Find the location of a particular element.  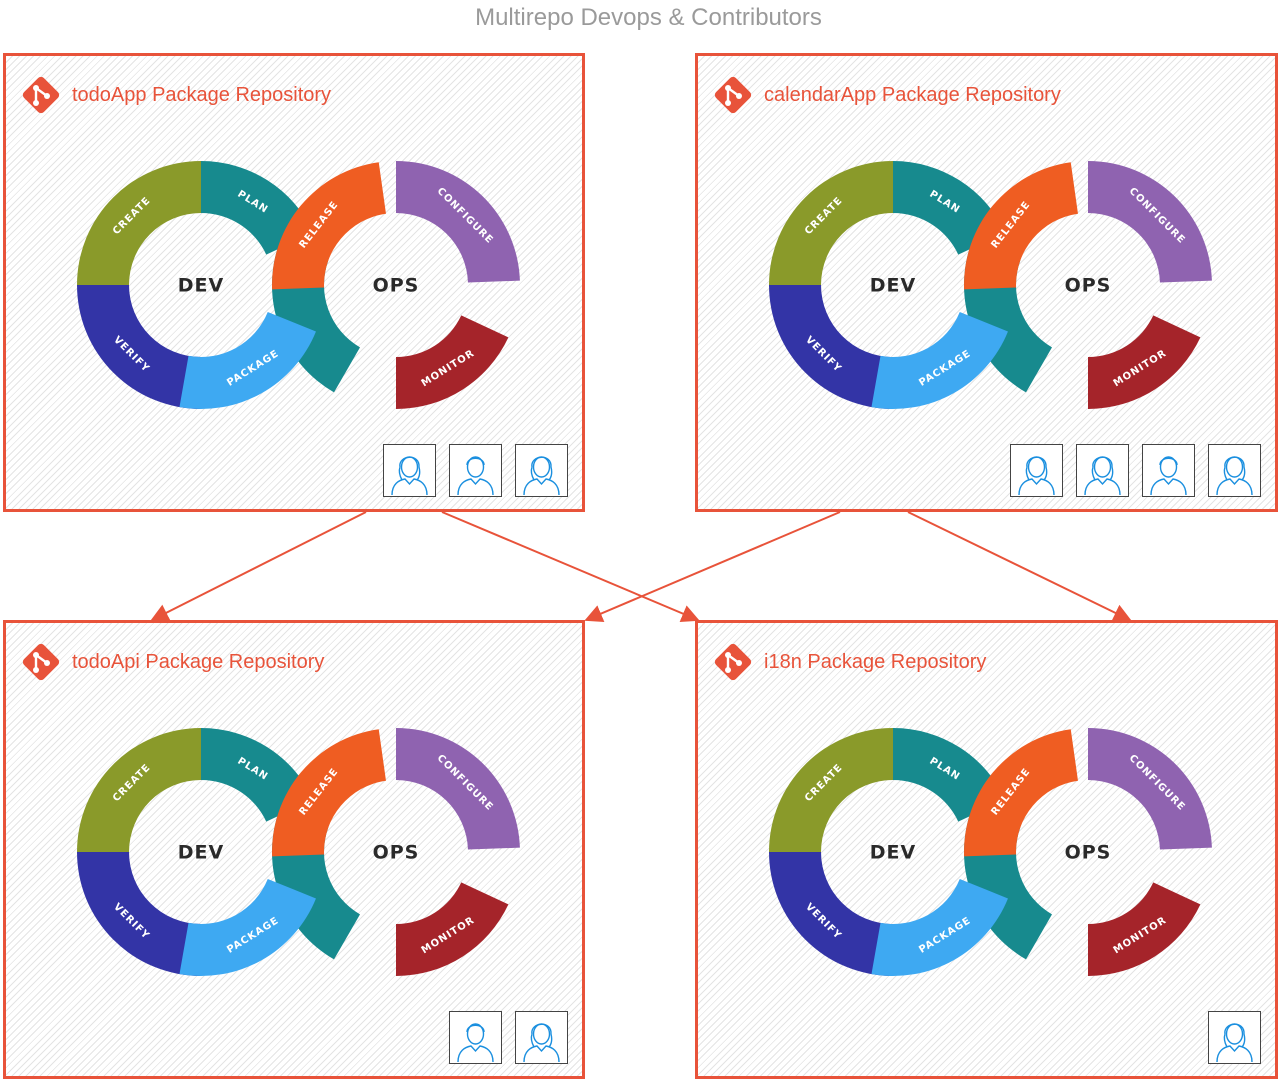

repo-title: calendarApp Package Repository is located at coordinates (912, 94).